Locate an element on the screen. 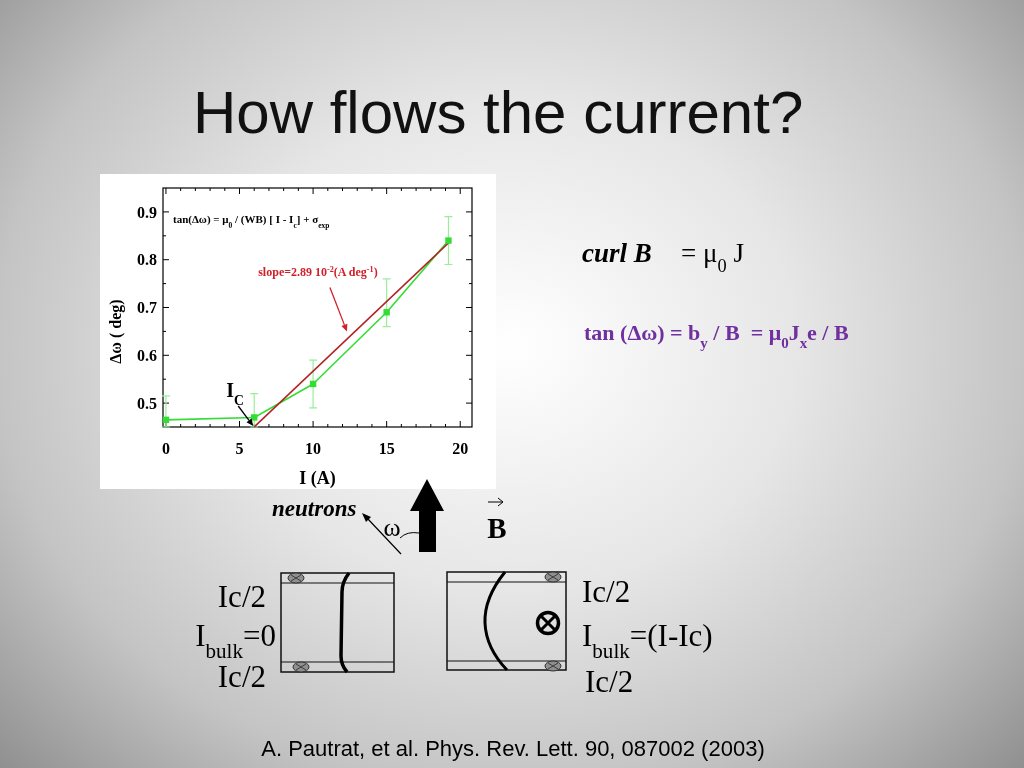 The image size is (1024, 768). x-tick-label: 5 is located at coordinates (239, 448).